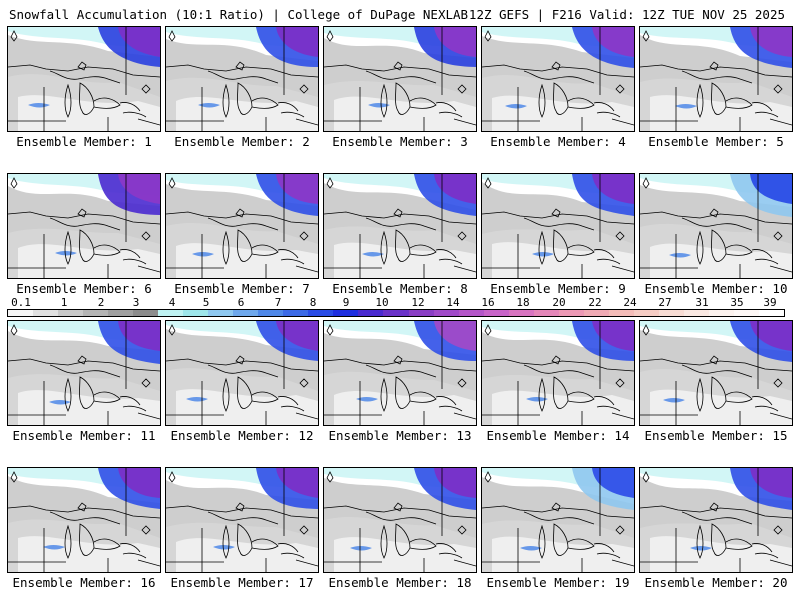 The width and height of the screenshot is (800, 600). Describe the element at coordinates (313, 302) in the screenshot. I see `colorbar-tick-label: 8` at that location.